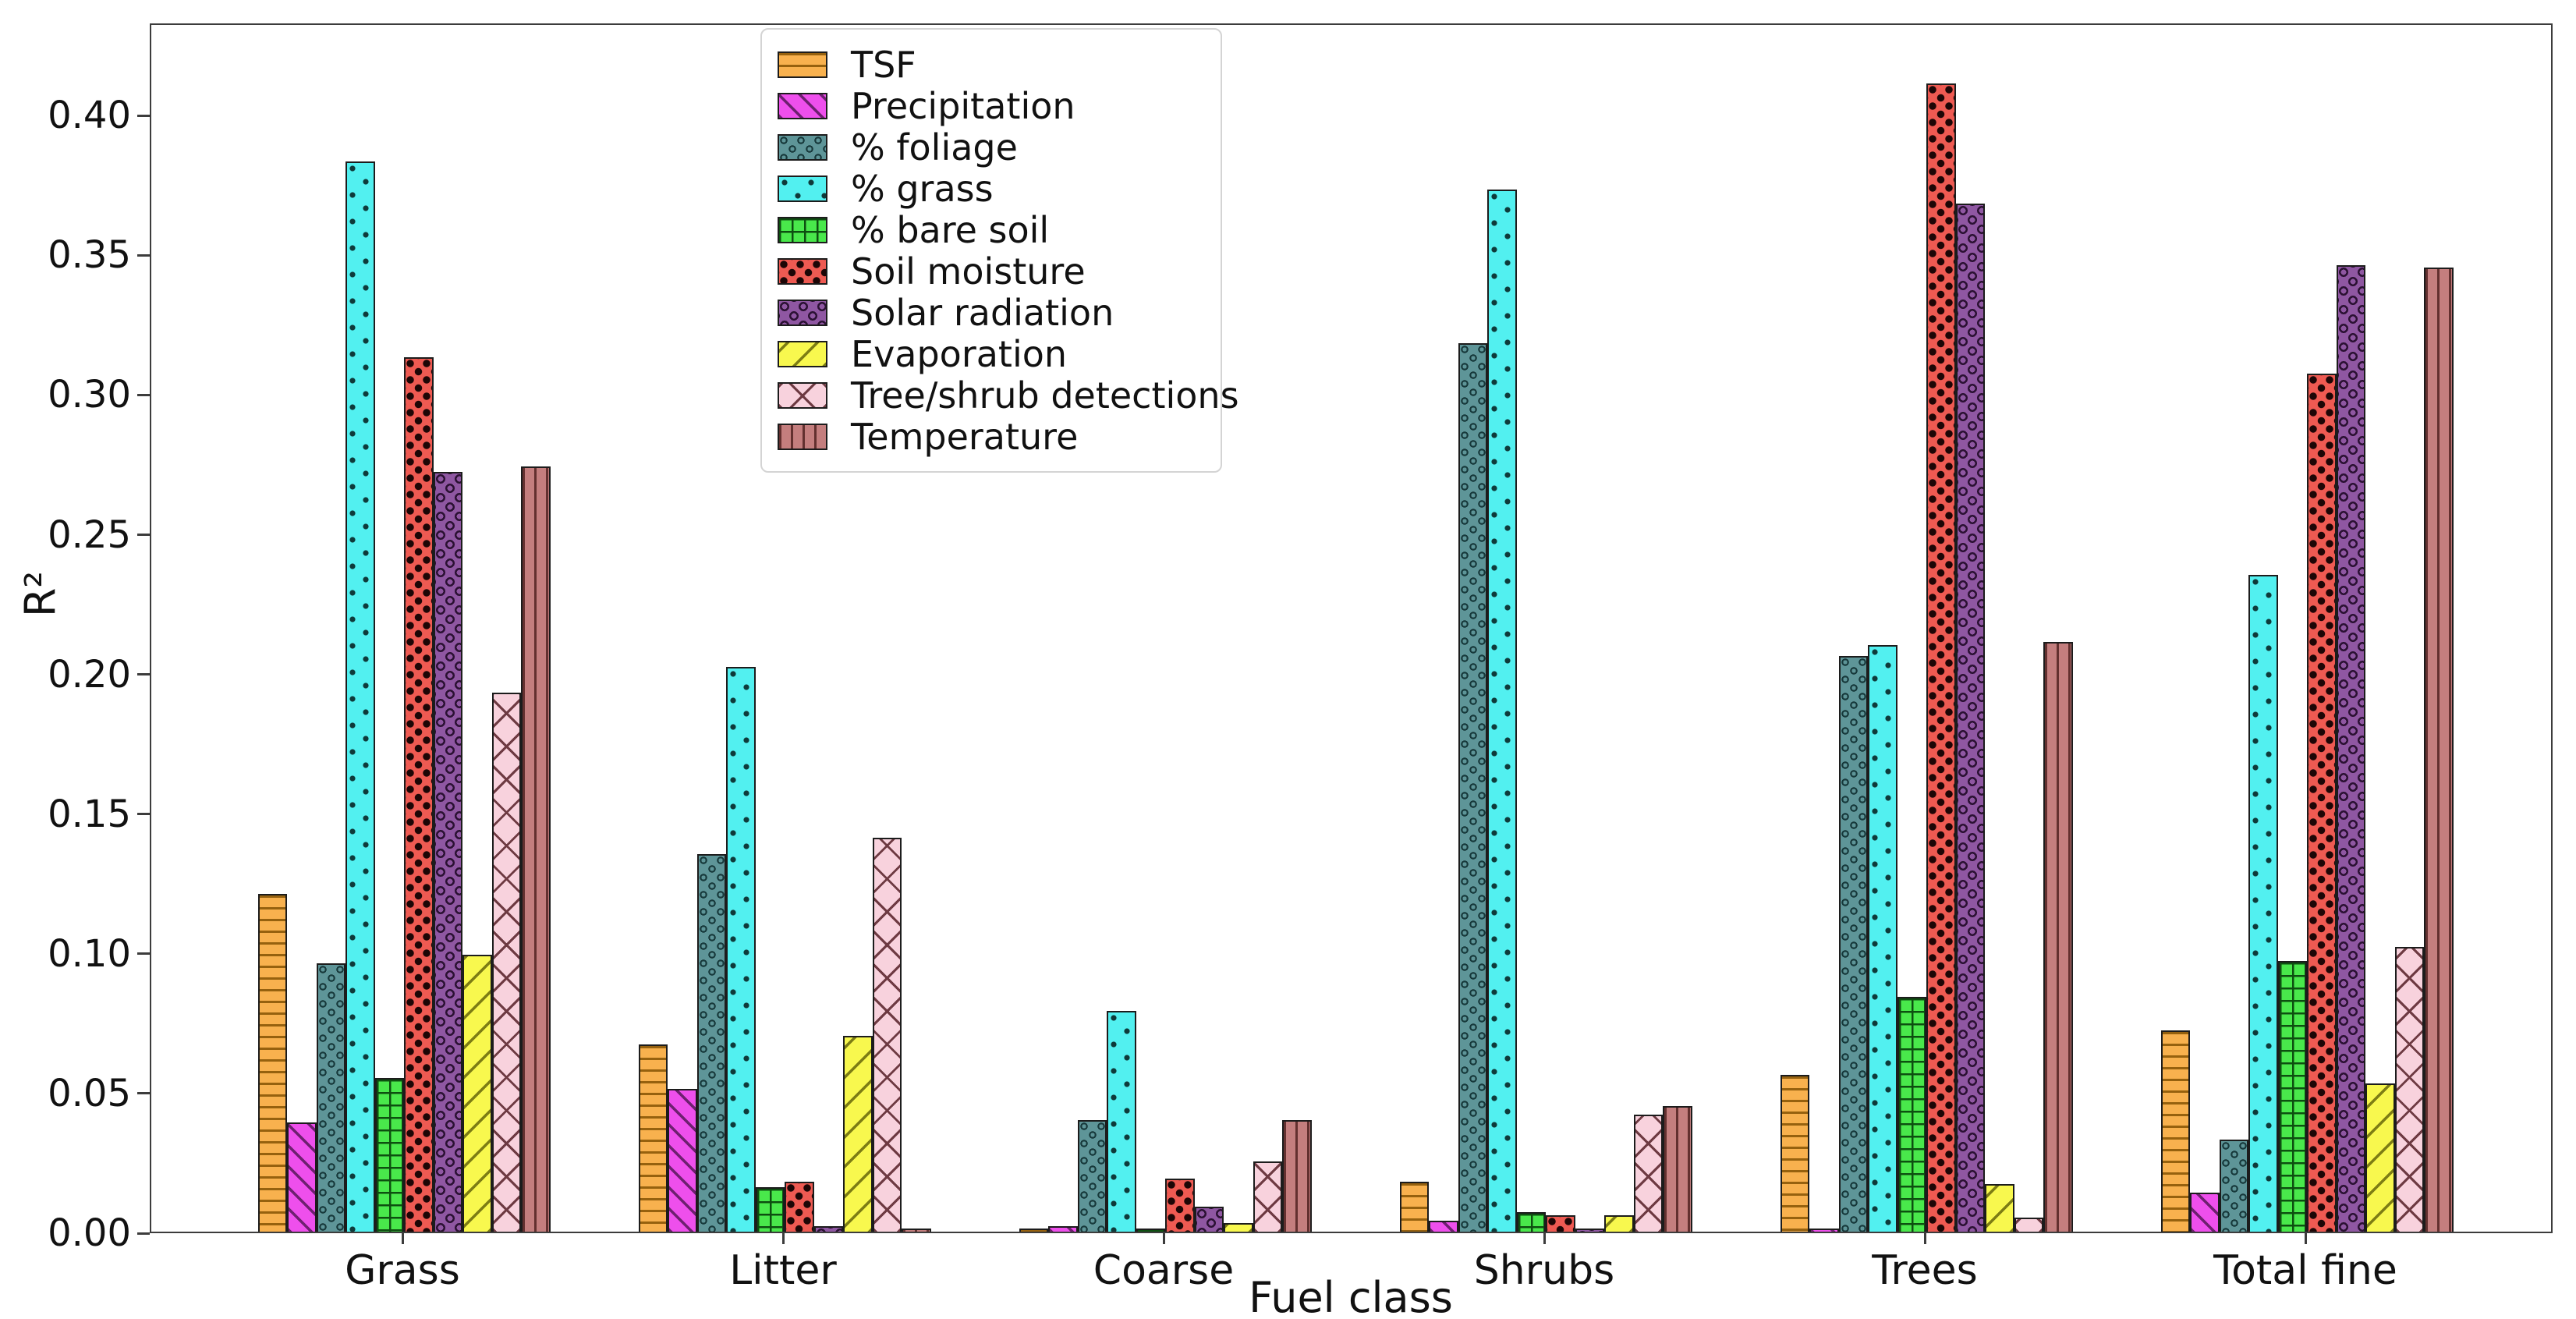 The width and height of the screenshot is (2576, 1319). What do you see at coordinates (2322, 803) in the screenshot?
I see `bar-soil-moisture-total-fine` at bounding box center [2322, 803].